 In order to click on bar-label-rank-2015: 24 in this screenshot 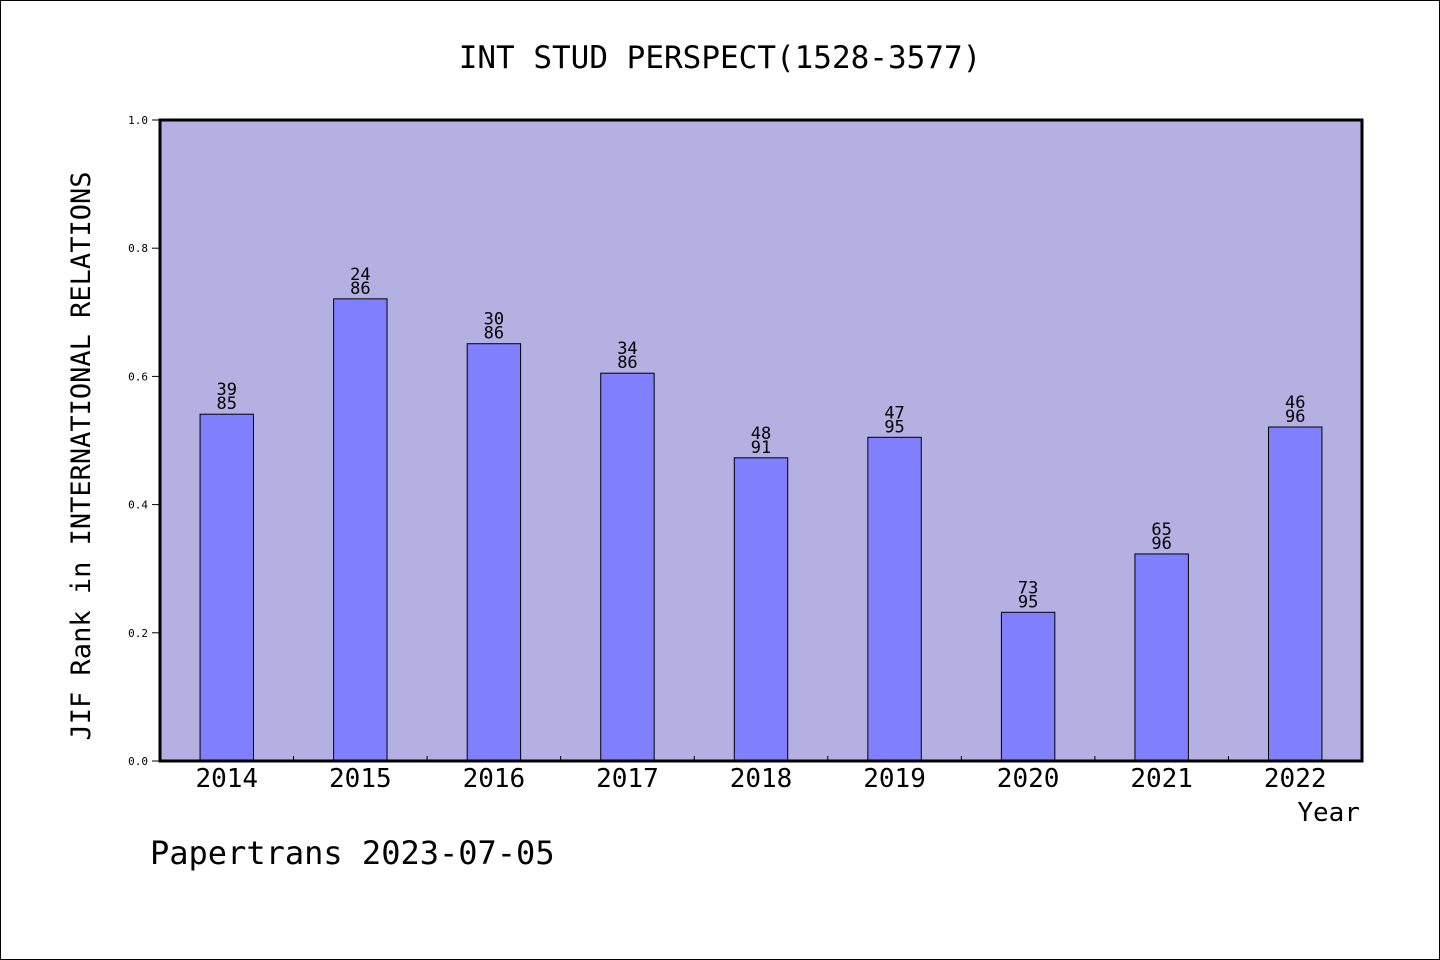, I will do `click(360, 275)`.